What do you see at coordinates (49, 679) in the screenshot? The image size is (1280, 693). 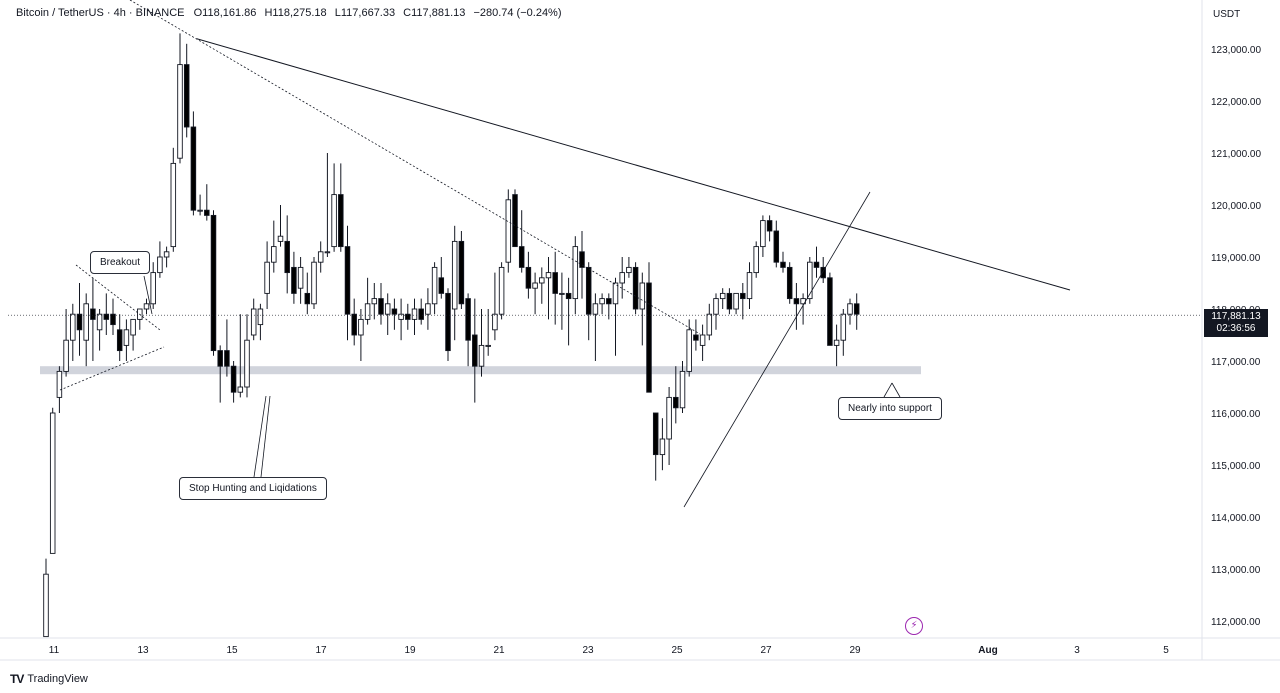 I see `footer-brand: TV TradingView` at bounding box center [49, 679].